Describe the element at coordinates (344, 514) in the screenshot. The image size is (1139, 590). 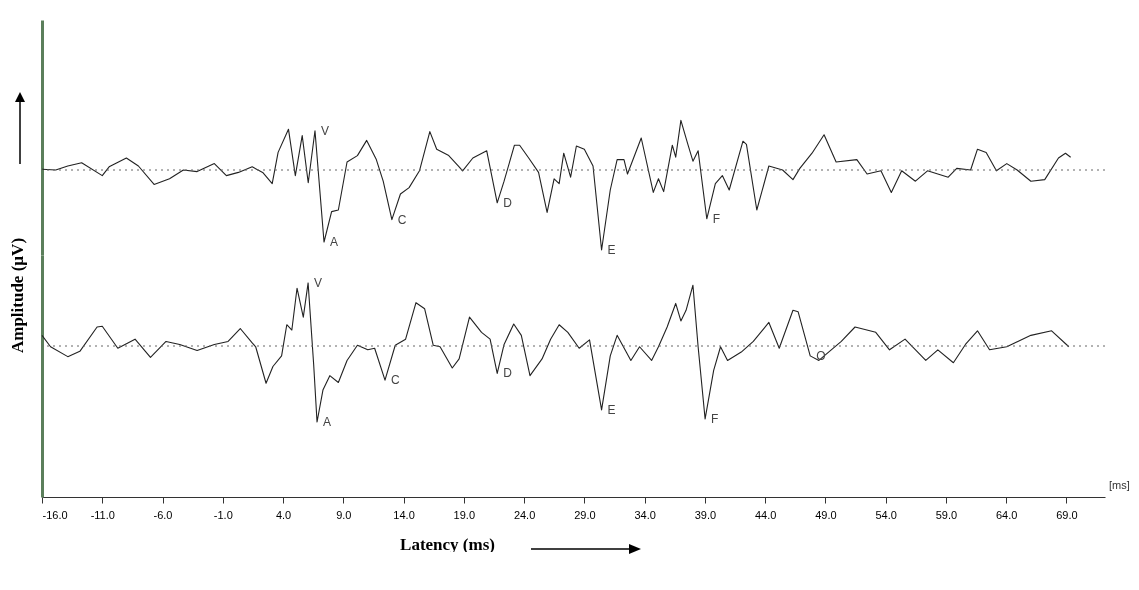
I see `x-tick-label: 9.0` at that location.